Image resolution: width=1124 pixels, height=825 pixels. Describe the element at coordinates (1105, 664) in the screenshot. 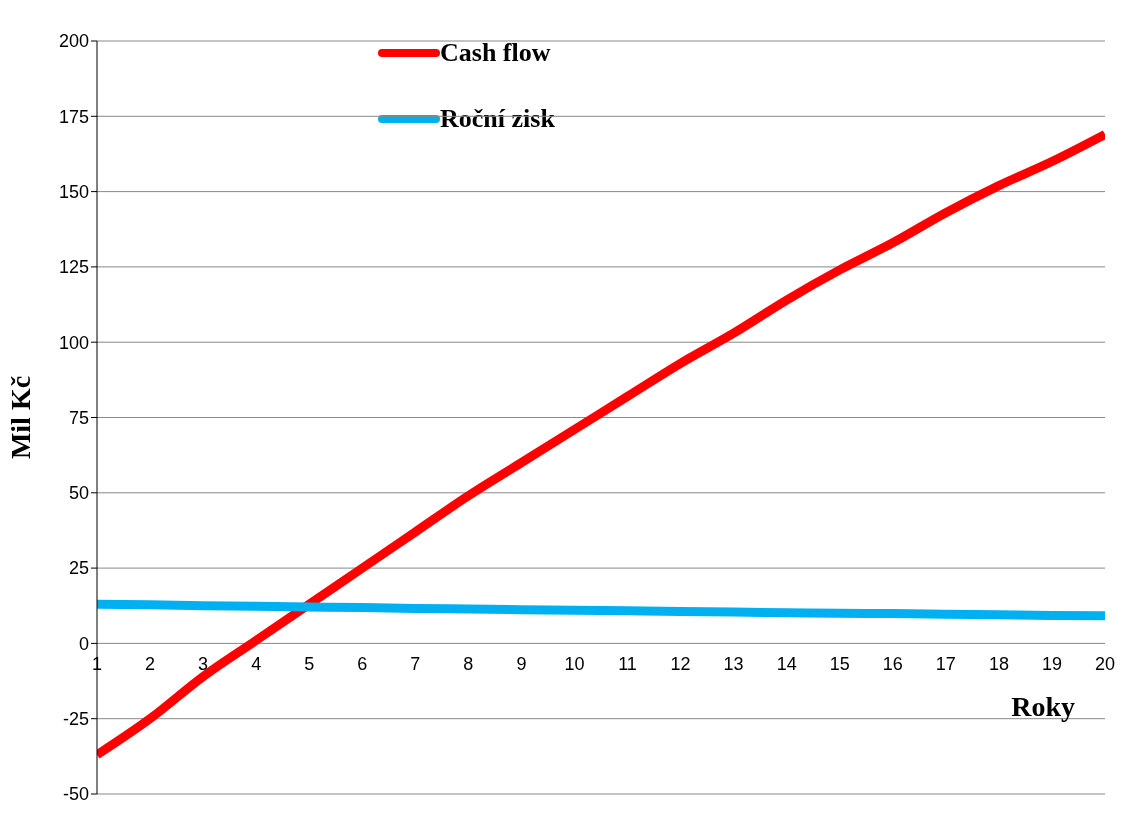

I see `x-tick-label: 20` at that location.